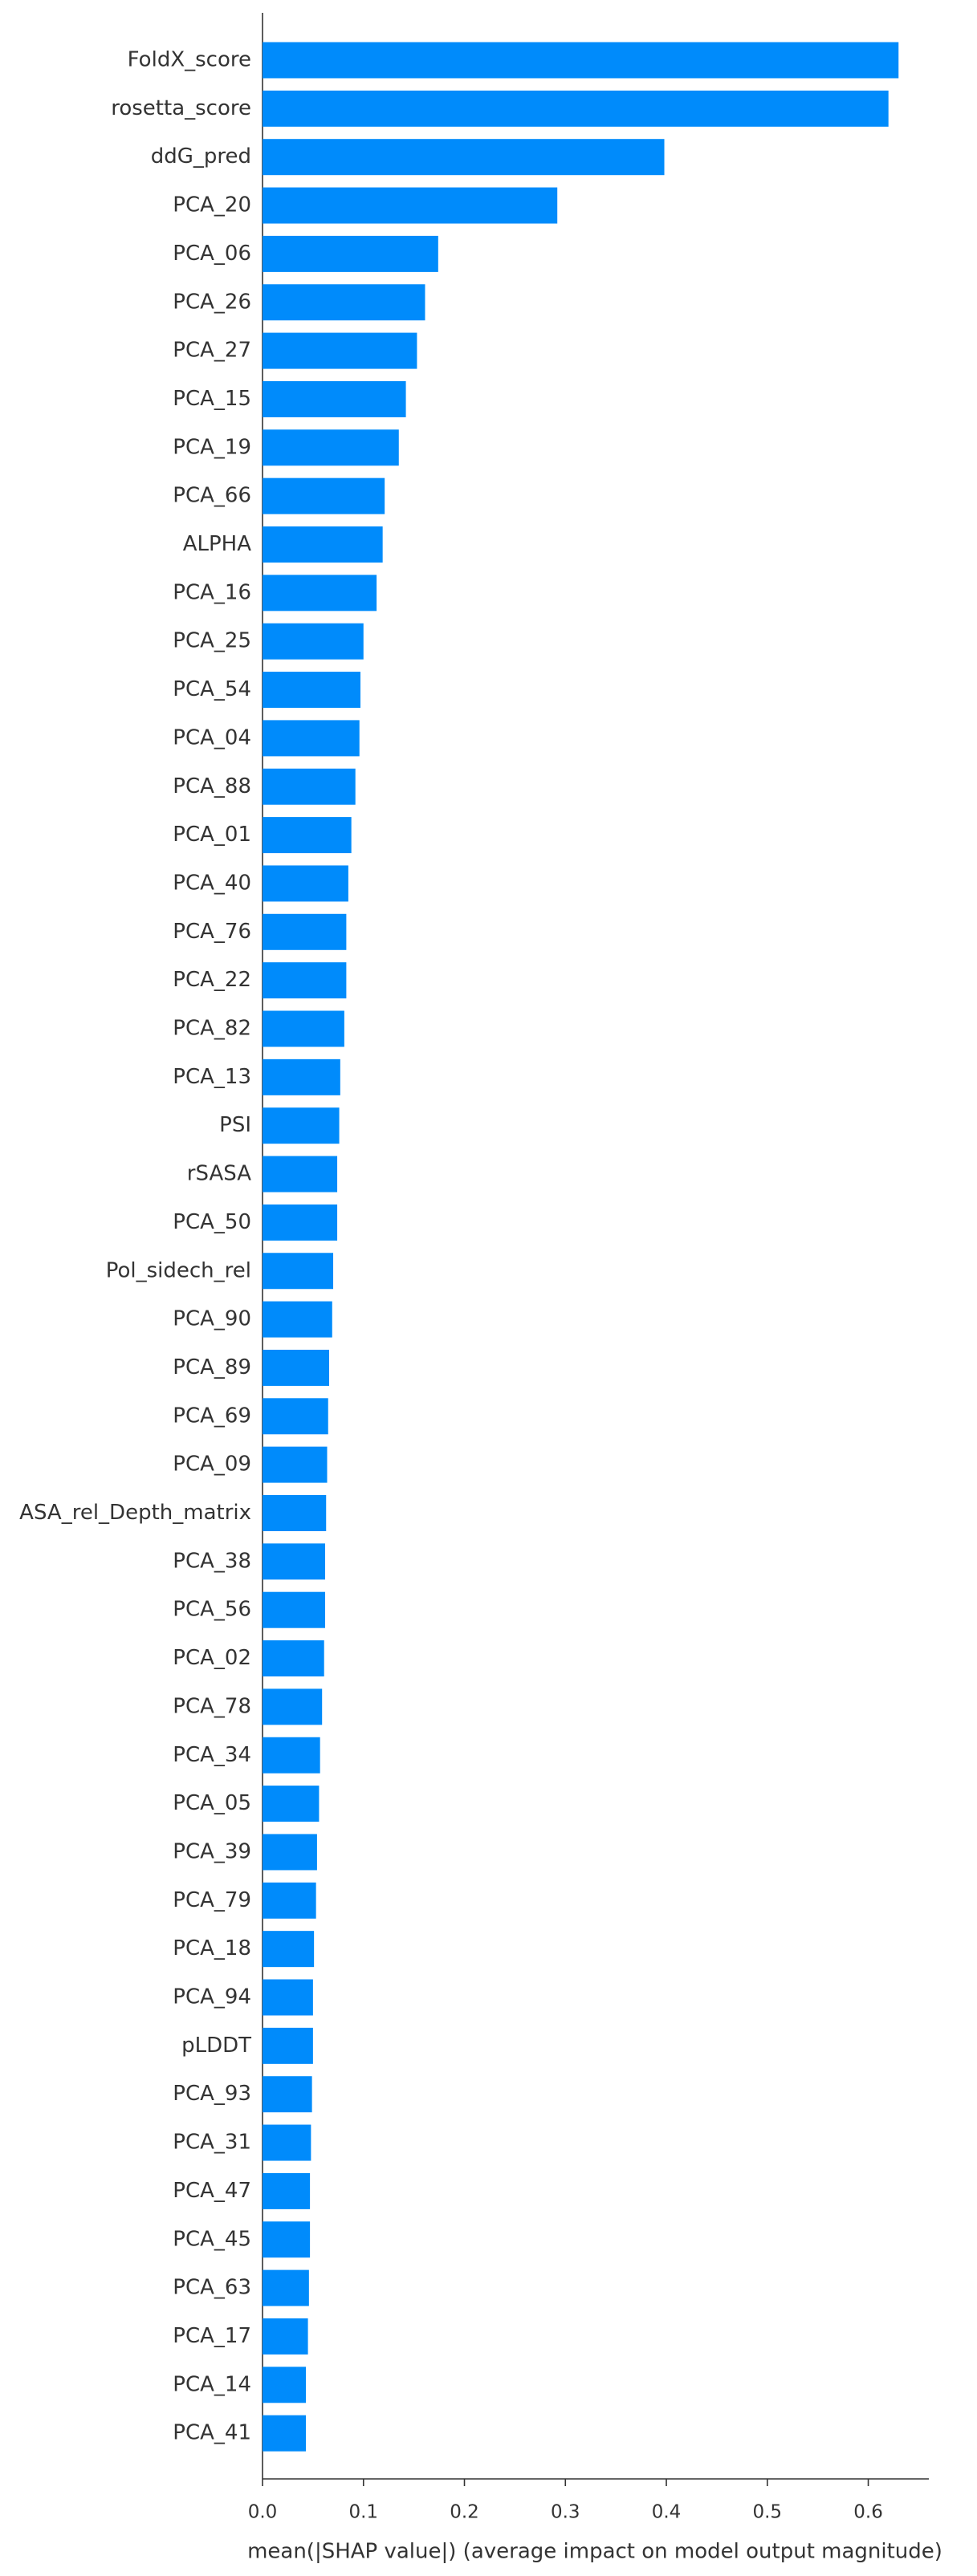 This screenshot has width=977, height=2576. I want to click on y-tick-label: ddG_pred, so click(201, 156).